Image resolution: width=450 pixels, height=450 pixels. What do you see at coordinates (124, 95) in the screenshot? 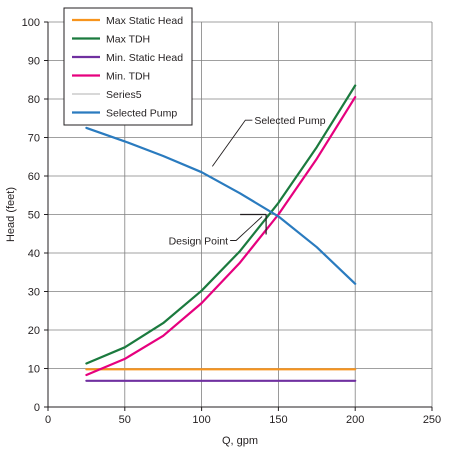
I see `legend-label-series5: Series5` at bounding box center [124, 95].